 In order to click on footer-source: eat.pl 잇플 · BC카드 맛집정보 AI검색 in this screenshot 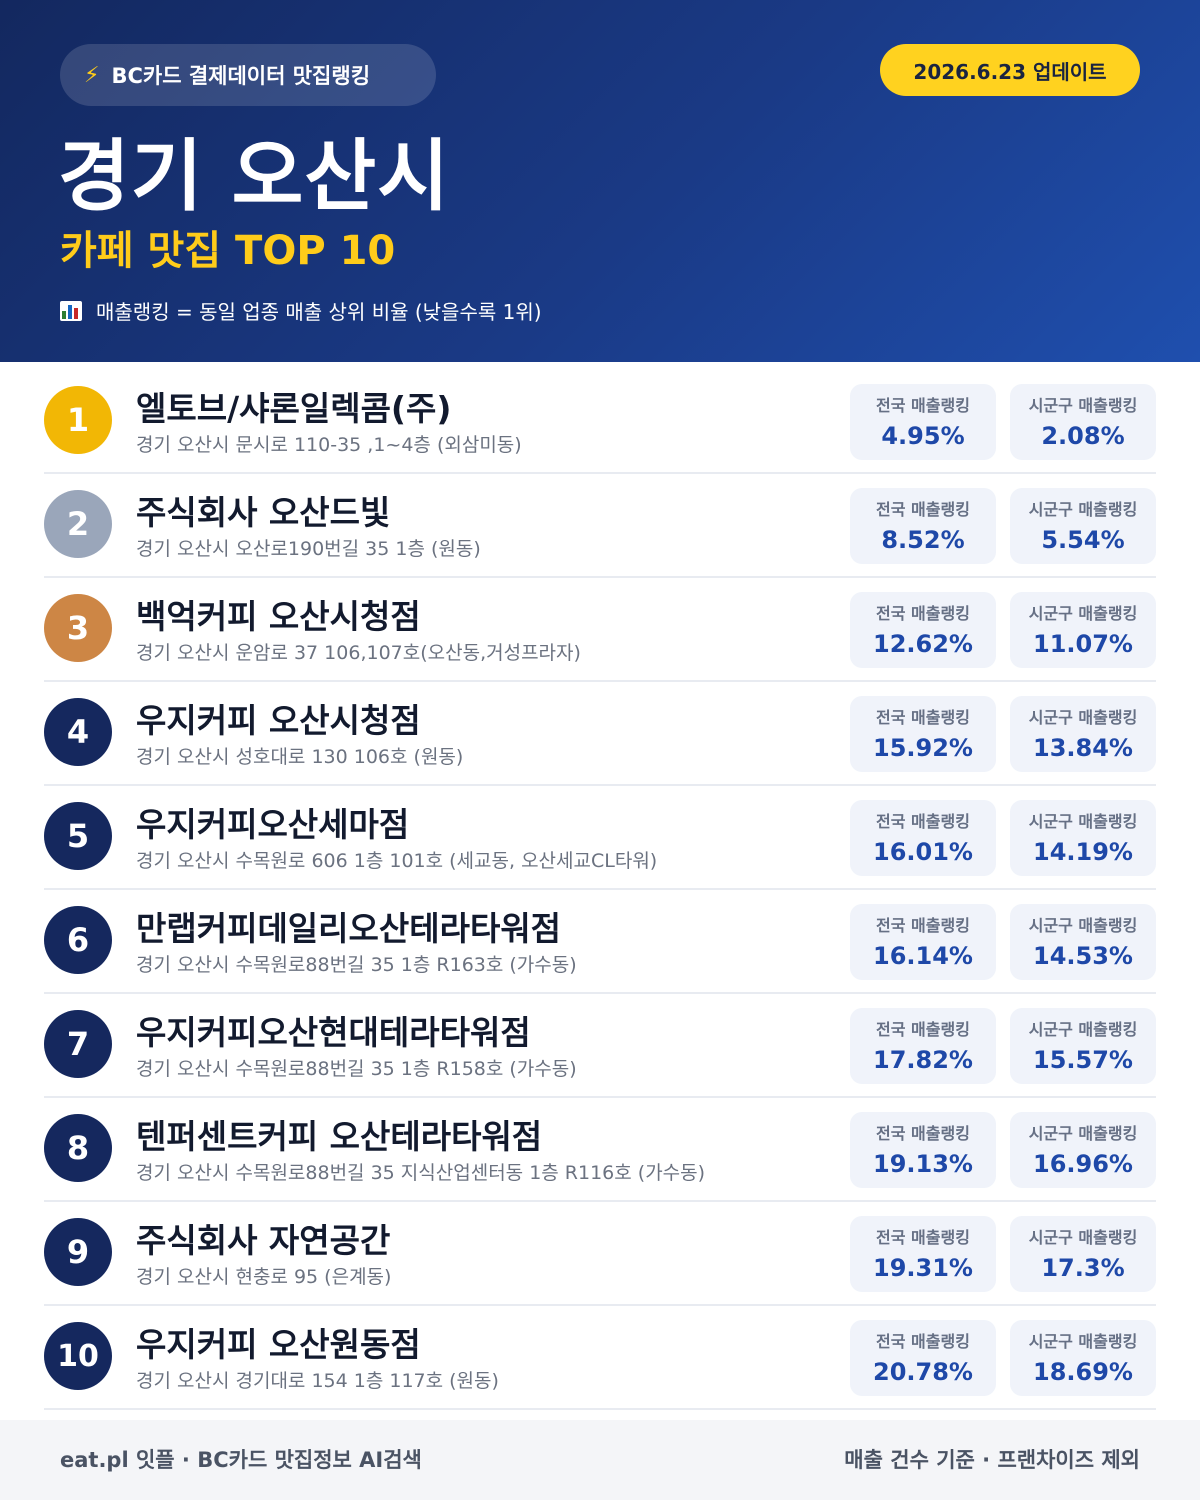, I will do `click(241, 1460)`.